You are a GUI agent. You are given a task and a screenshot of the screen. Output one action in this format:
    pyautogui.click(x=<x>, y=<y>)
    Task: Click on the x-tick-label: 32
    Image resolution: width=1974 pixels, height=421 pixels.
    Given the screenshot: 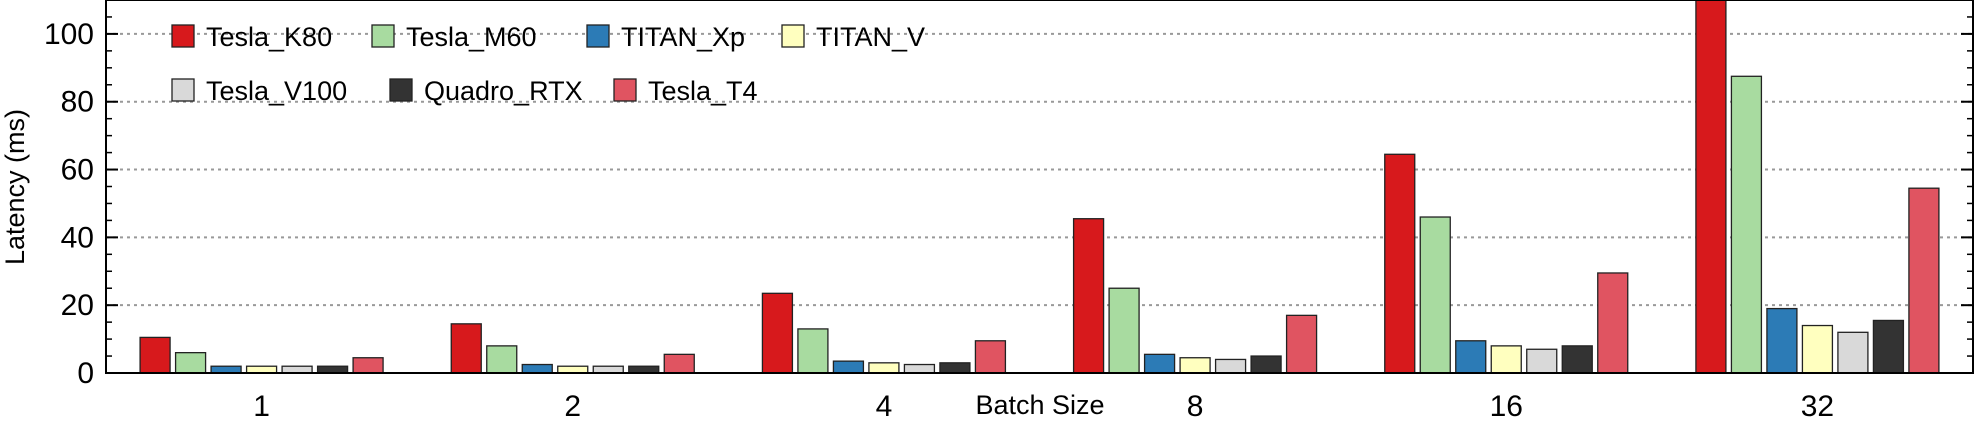 What is the action you would take?
    pyautogui.click(x=1817, y=405)
    